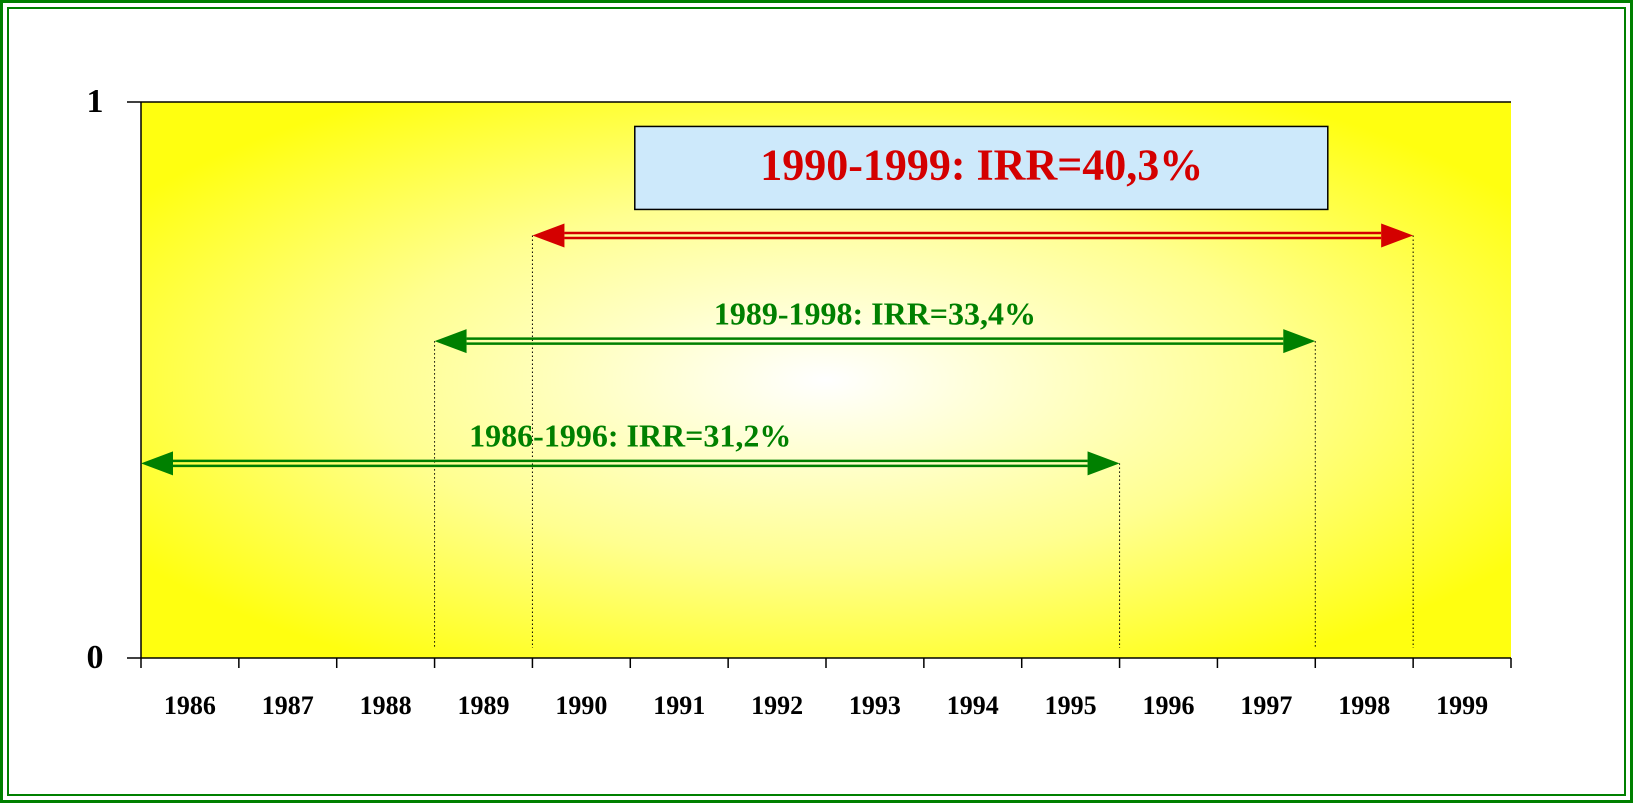 This screenshot has width=1633, height=803. What do you see at coordinates (190, 705) in the screenshot?
I see `x-tick-label: 1986` at bounding box center [190, 705].